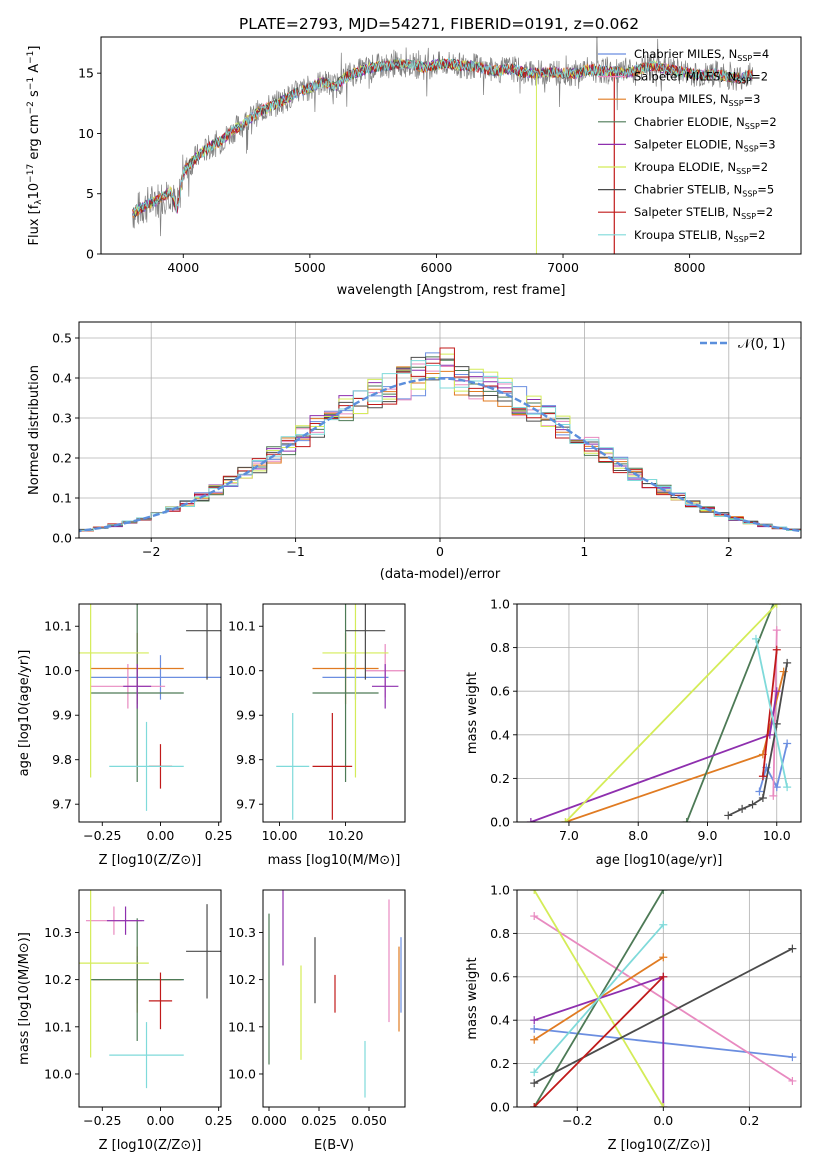 The height and width of the screenshot is (1170, 819). What do you see at coordinates (90, 254) in the screenshot?
I see `y-tick-label: 0` at bounding box center [90, 254].